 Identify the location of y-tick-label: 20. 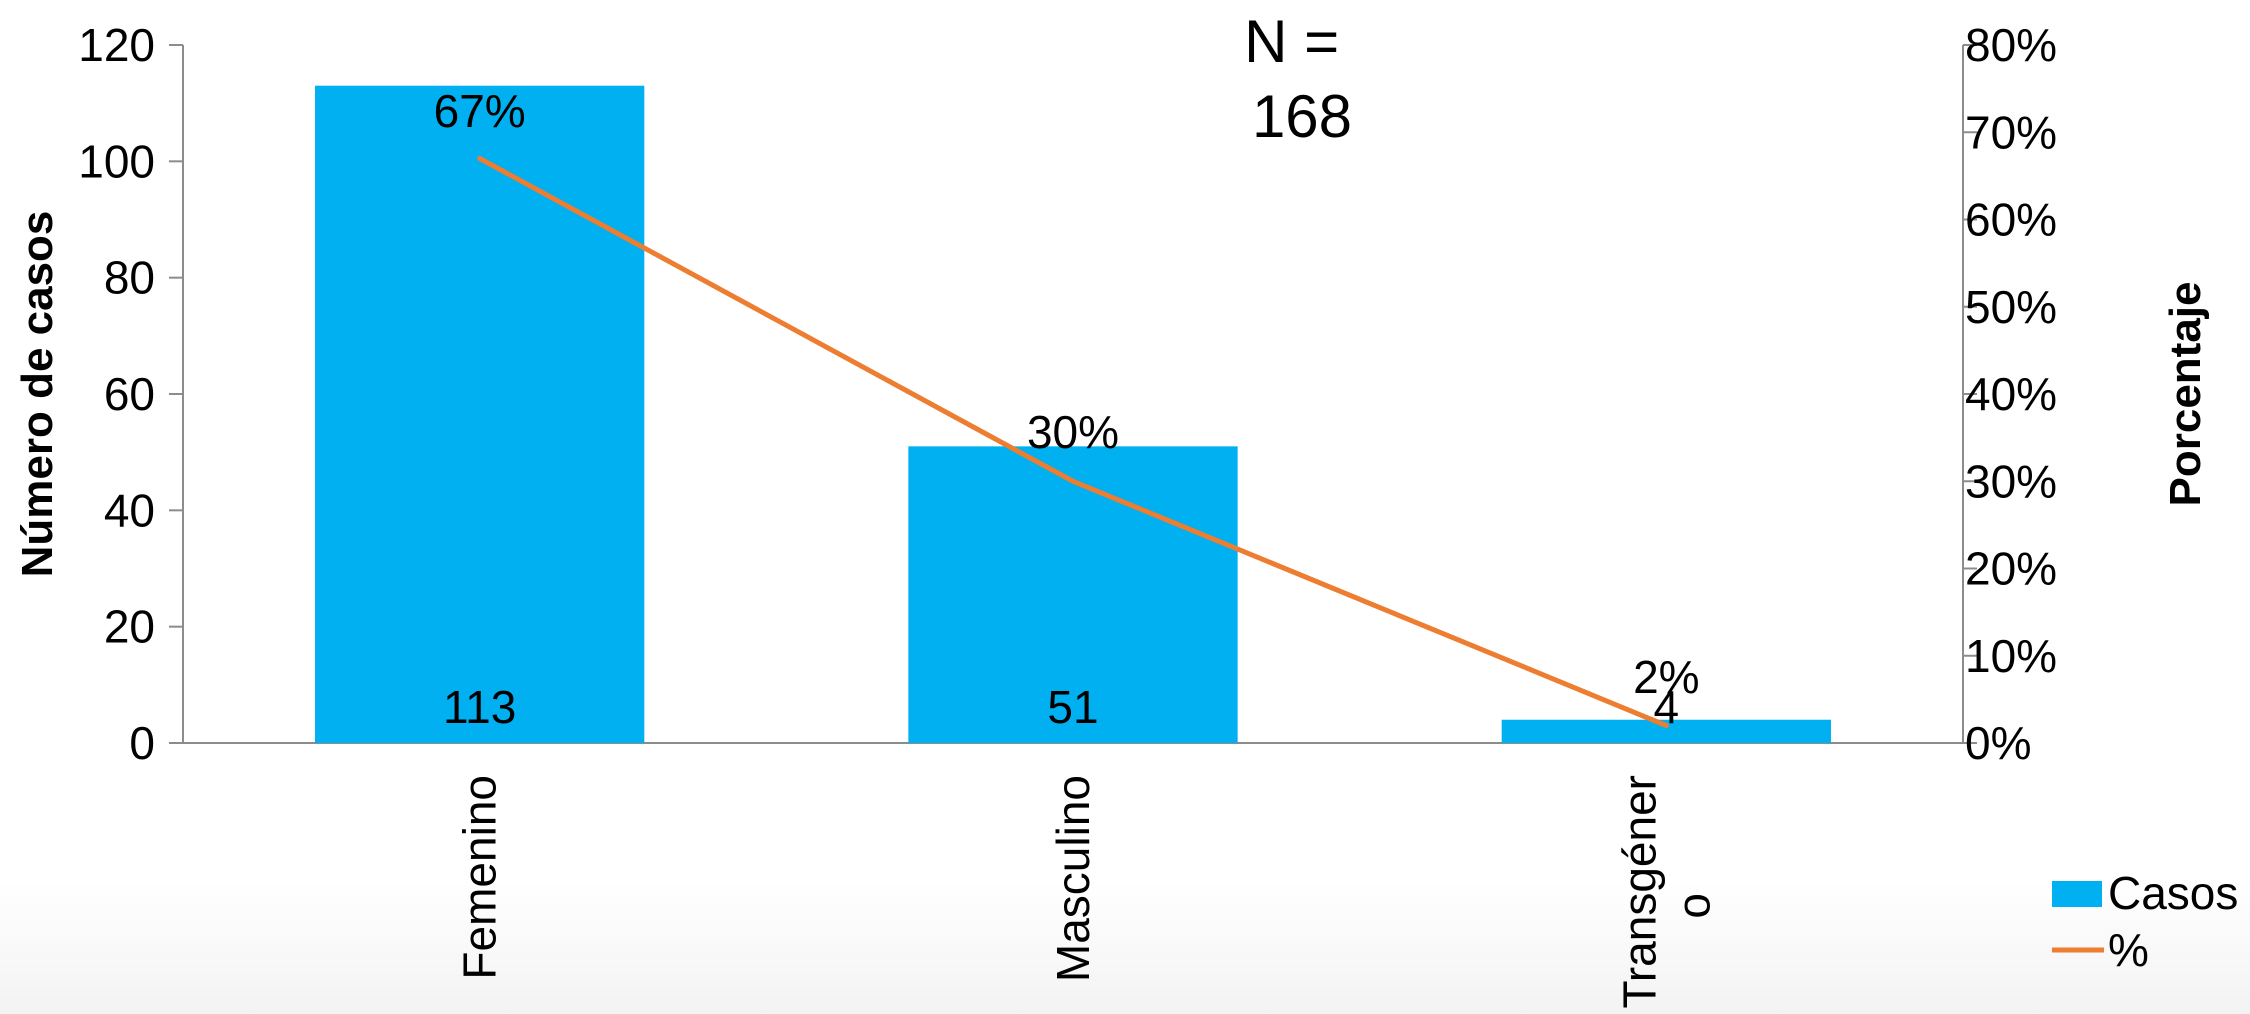
(129, 627).